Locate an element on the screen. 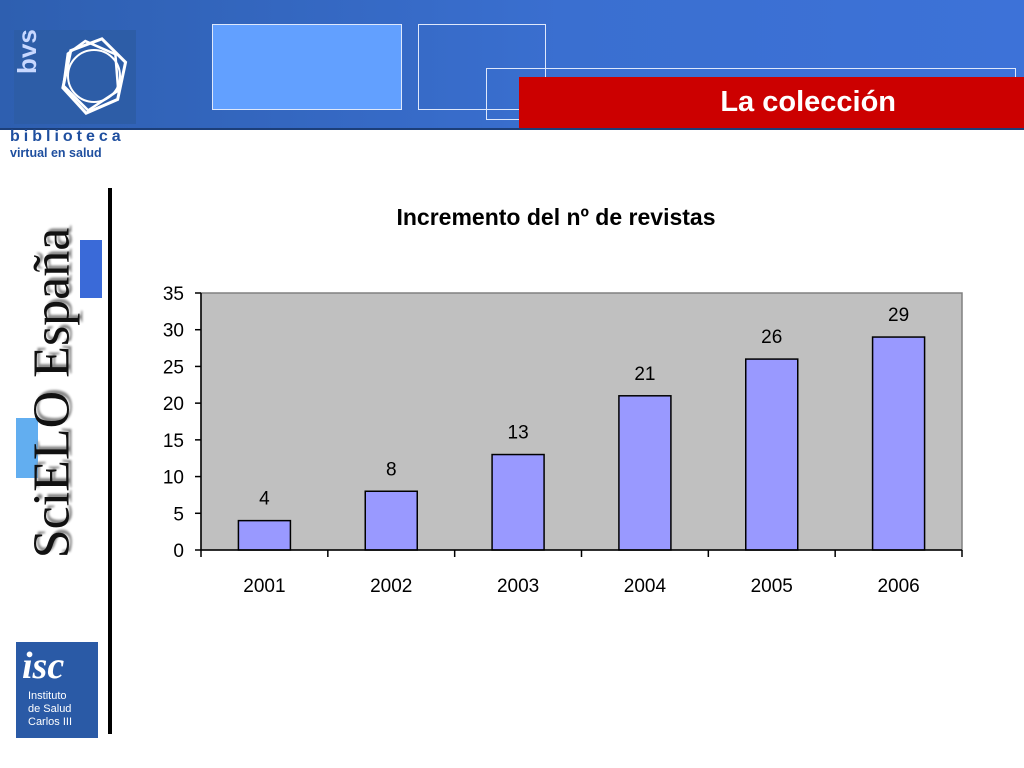 The height and width of the screenshot is (768, 1024). data-label: 29 is located at coordinates (898, 315).